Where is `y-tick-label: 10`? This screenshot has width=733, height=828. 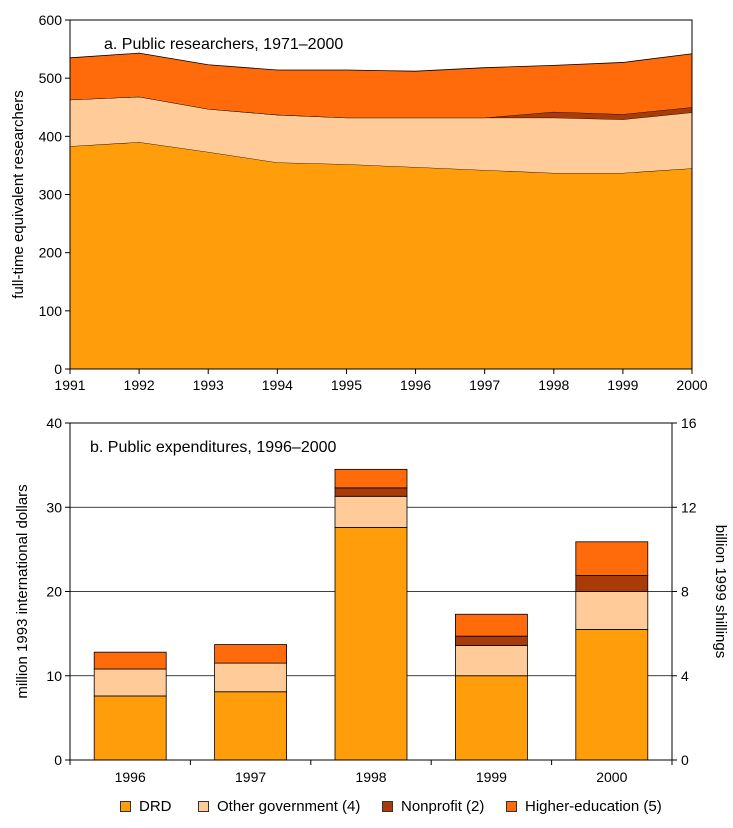
y-tick-label: 10 is located at coordinates (54, 676).